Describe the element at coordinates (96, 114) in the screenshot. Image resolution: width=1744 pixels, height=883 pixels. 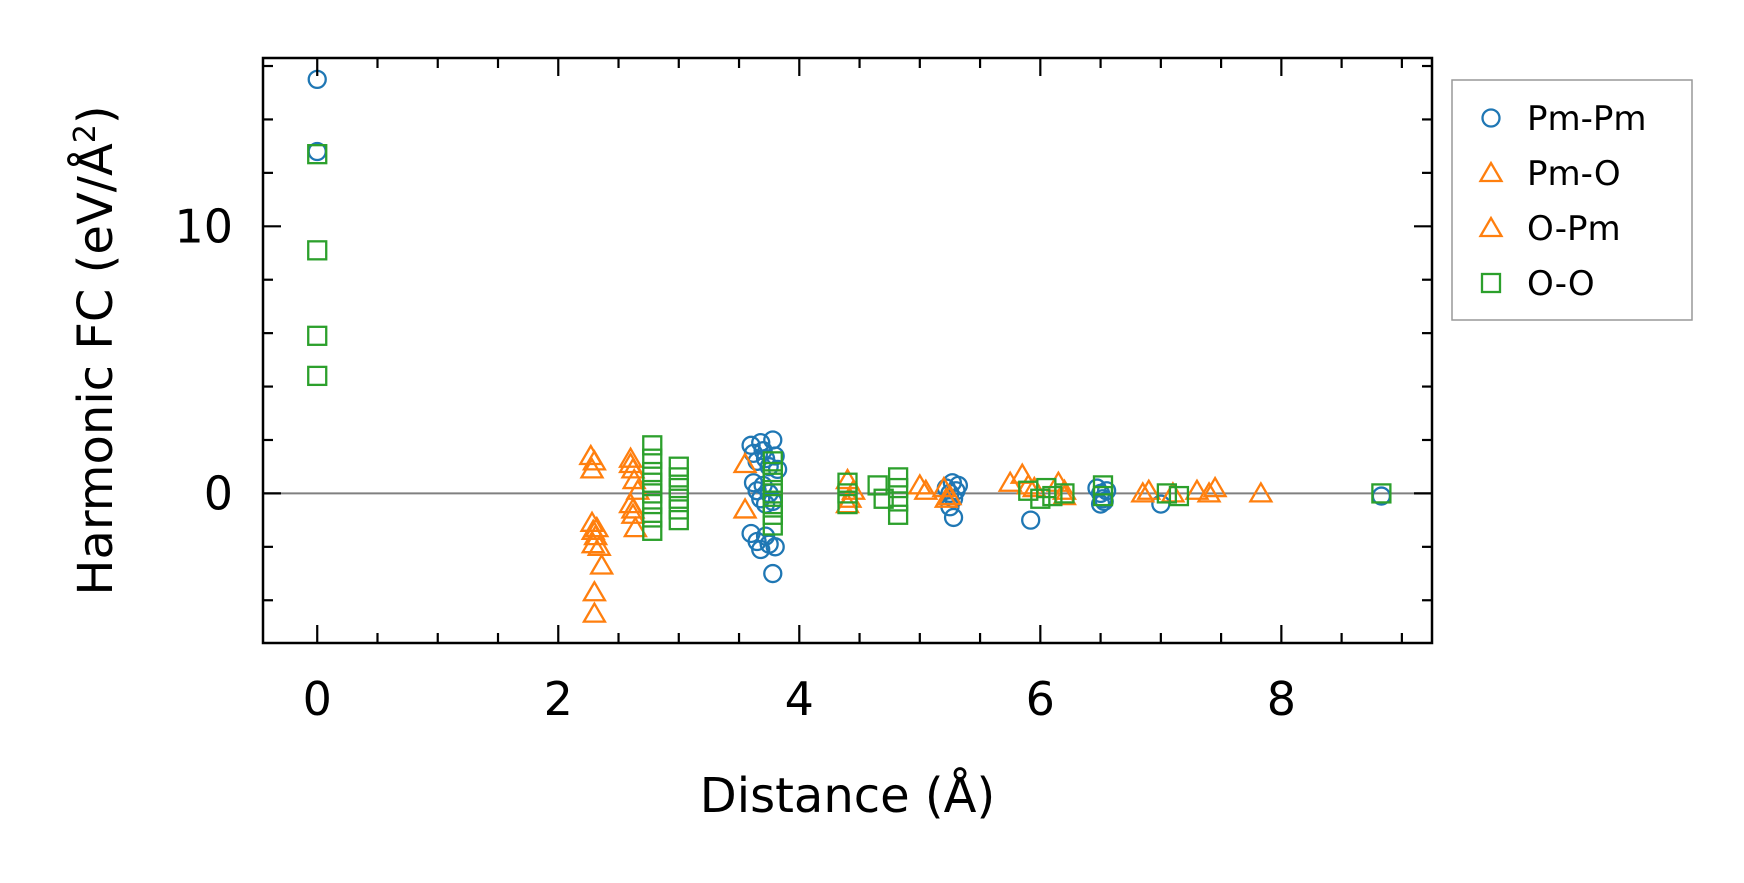
I see `y-axis-title-tail: )` at that location.